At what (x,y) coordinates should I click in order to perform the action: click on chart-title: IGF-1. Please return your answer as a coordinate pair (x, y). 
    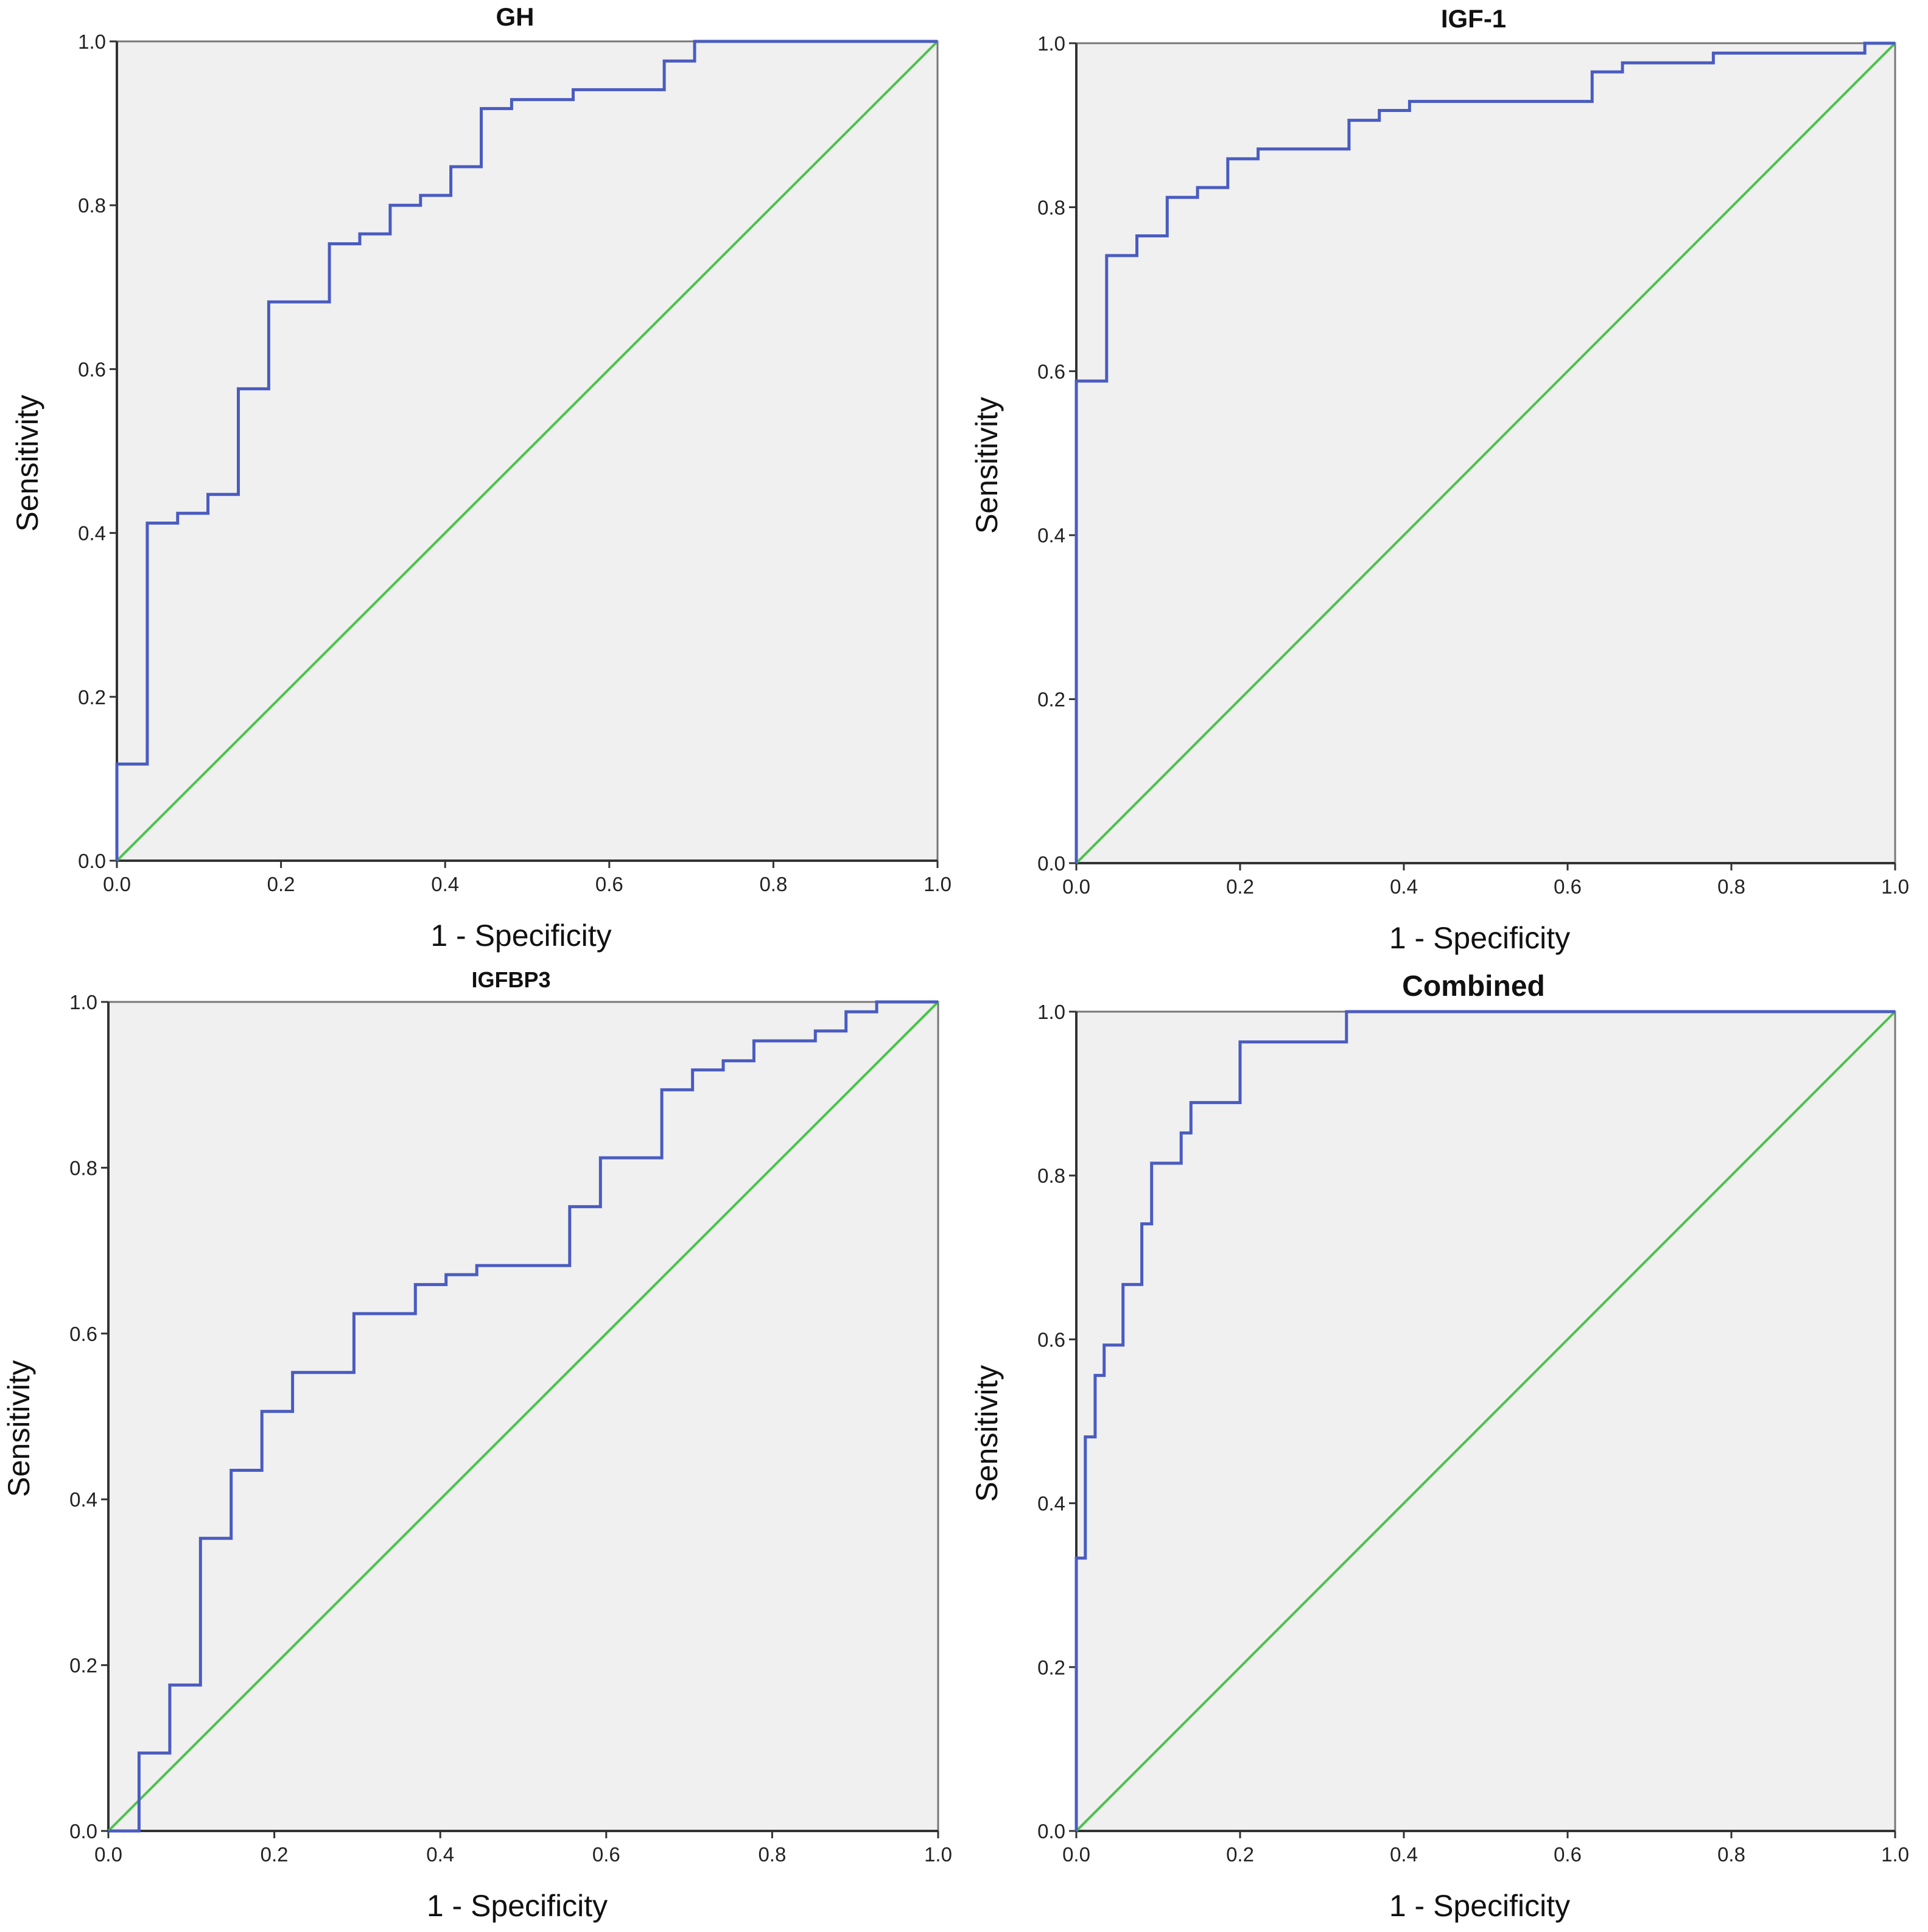
    Looking at the image, I should click on (1473, 18).